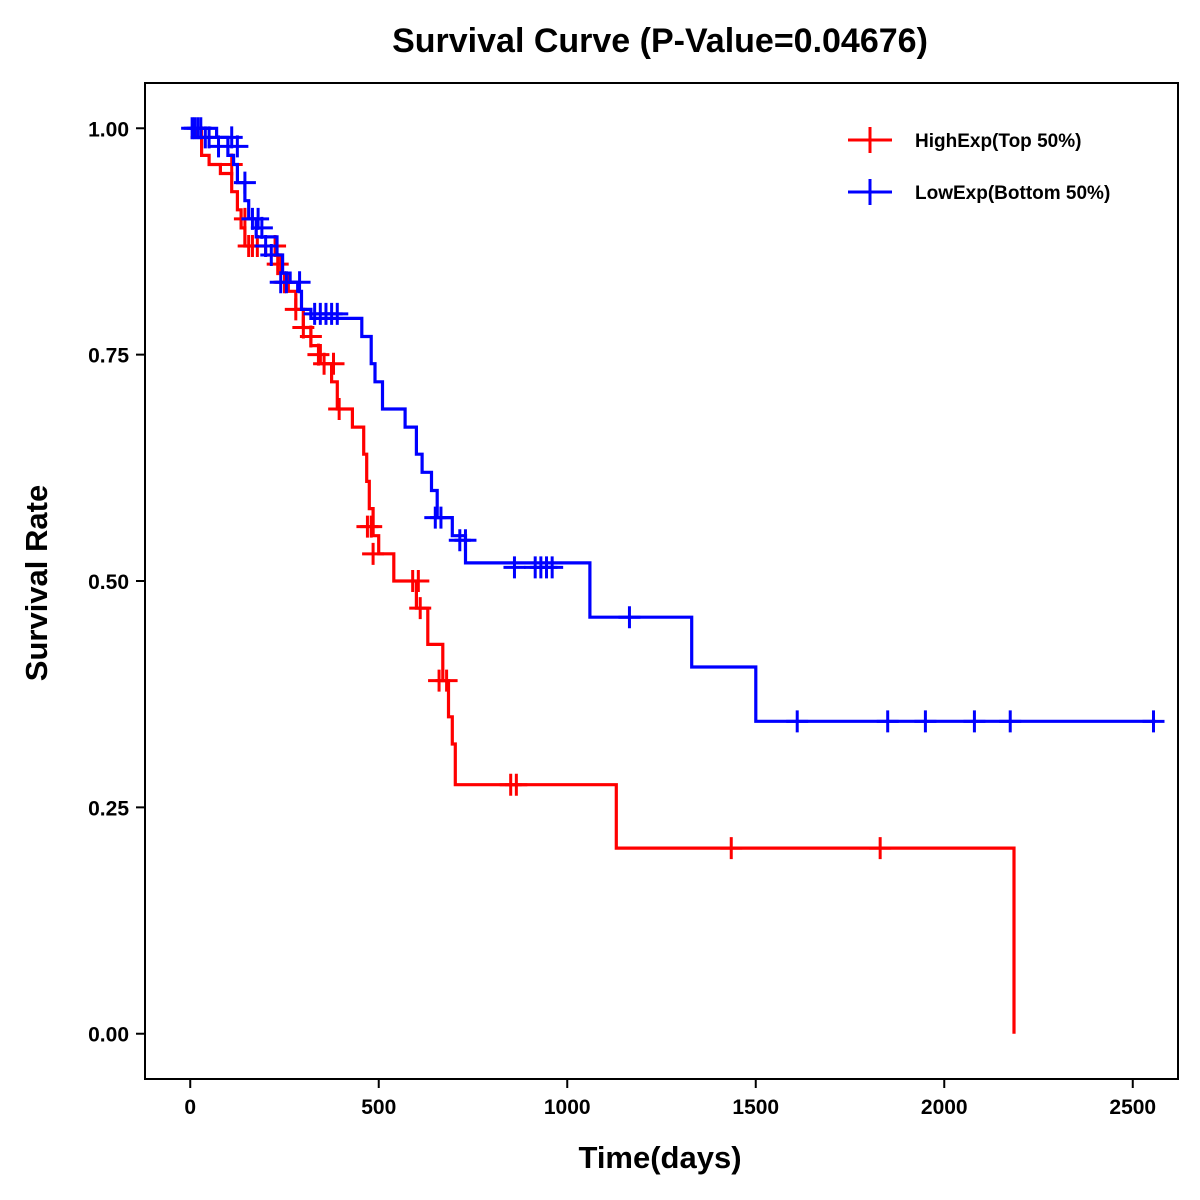  I want to click on y-axis-title: Survival Rate, so click(36, 583).